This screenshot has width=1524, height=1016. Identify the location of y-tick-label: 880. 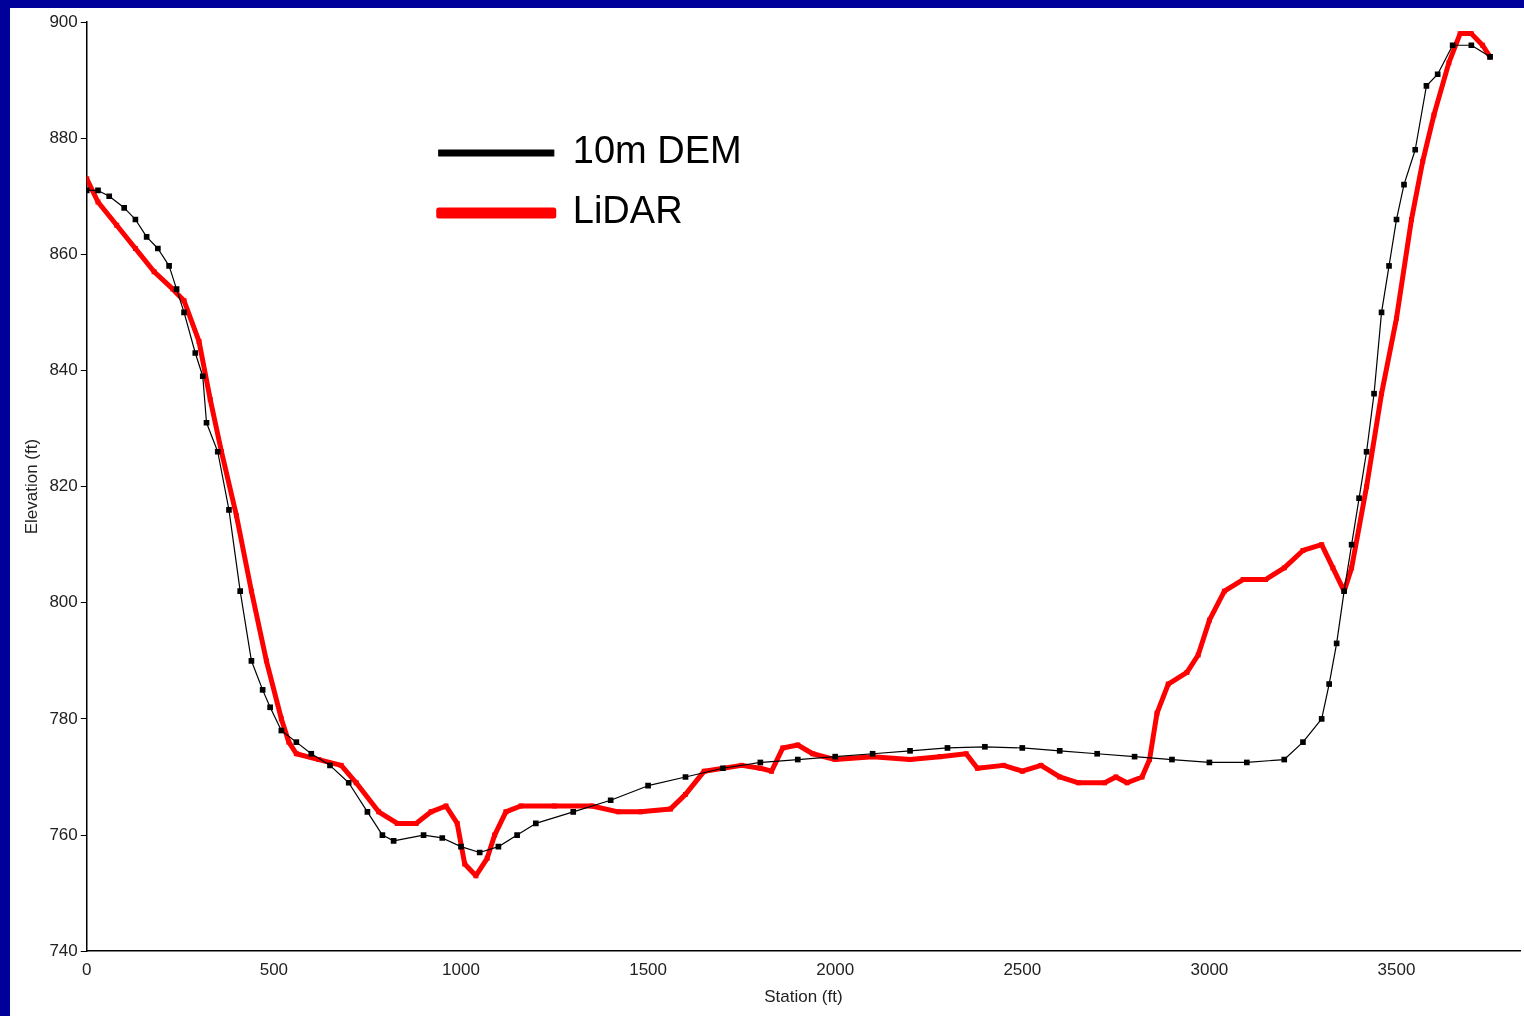
(63, 137).